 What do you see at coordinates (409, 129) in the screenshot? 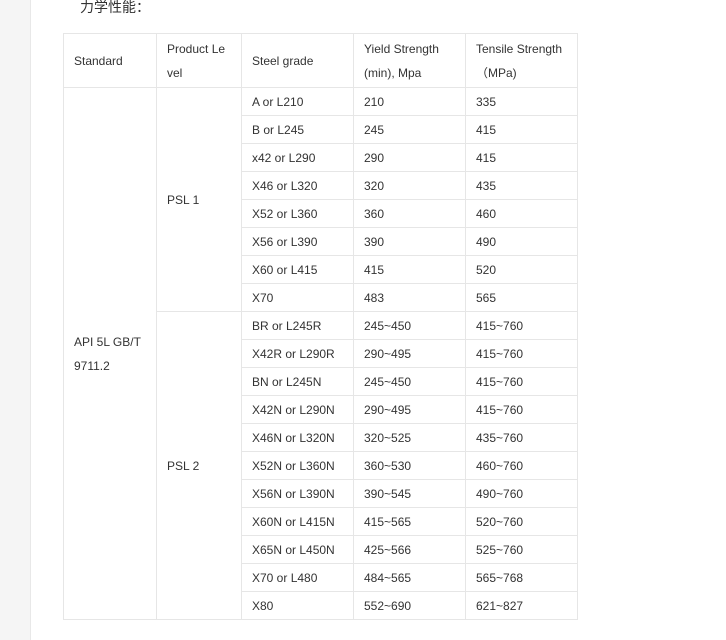
I see `data-cell: 245` at bounding box center [409, 129].